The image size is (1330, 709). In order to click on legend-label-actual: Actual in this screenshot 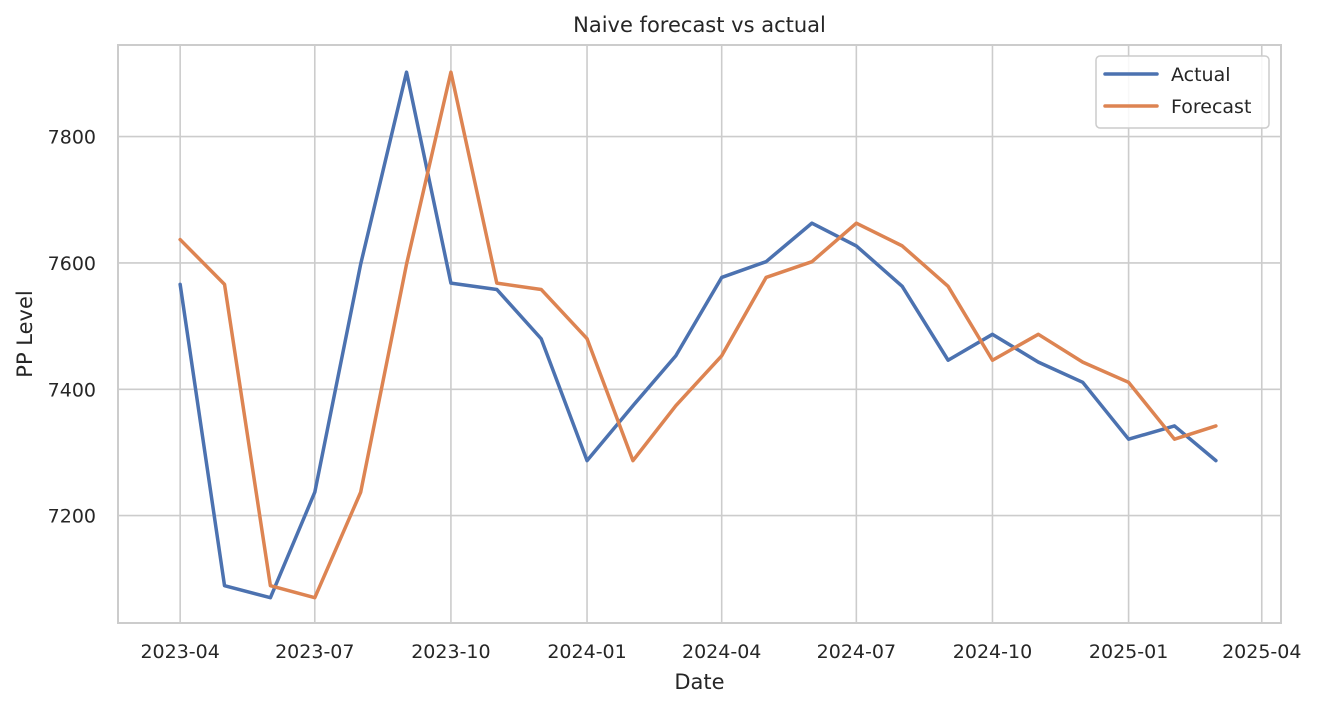, I will do `click(1201, 75)`.